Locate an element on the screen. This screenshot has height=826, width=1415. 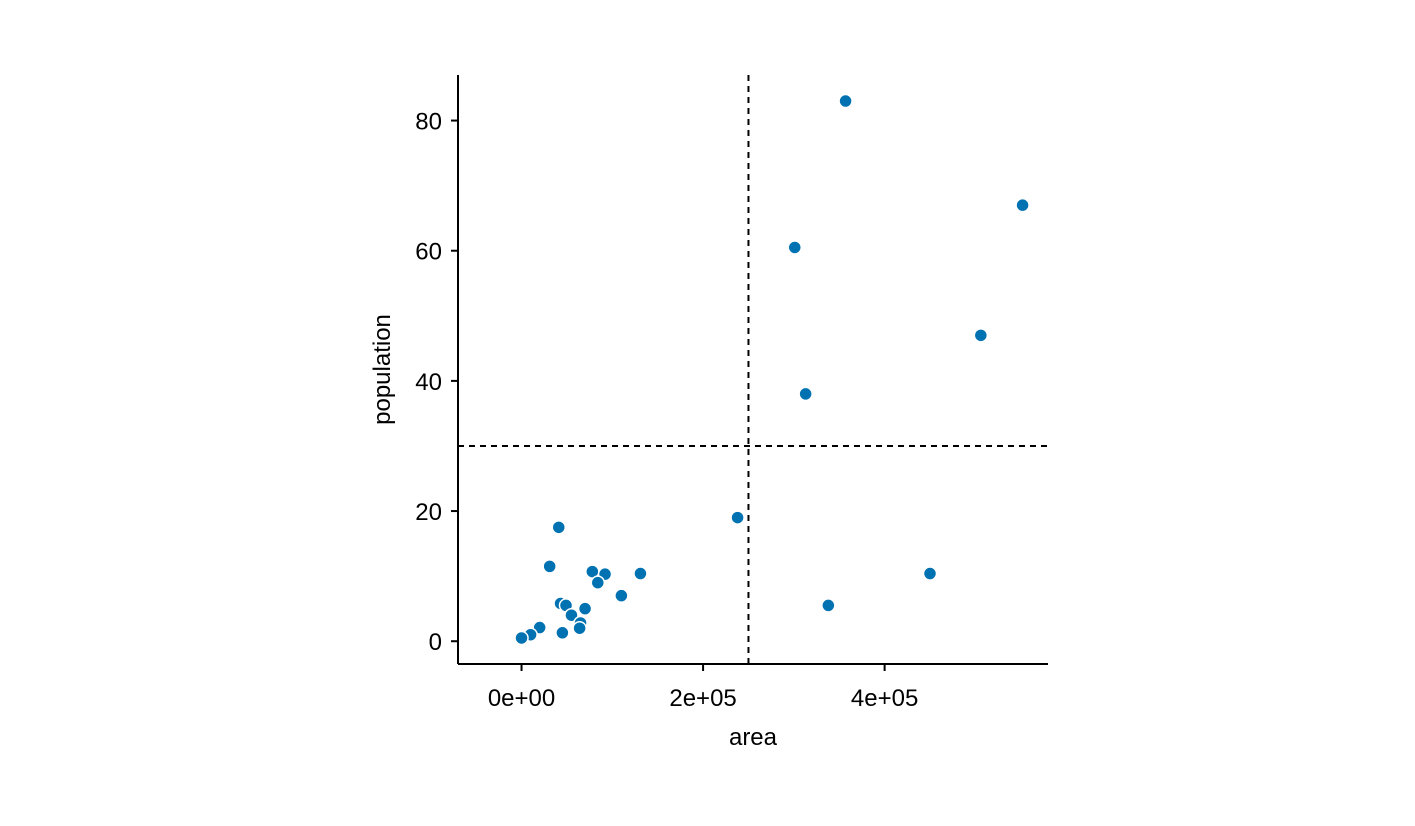
y-tick-label: 40 is located at coordinates (428, 382).